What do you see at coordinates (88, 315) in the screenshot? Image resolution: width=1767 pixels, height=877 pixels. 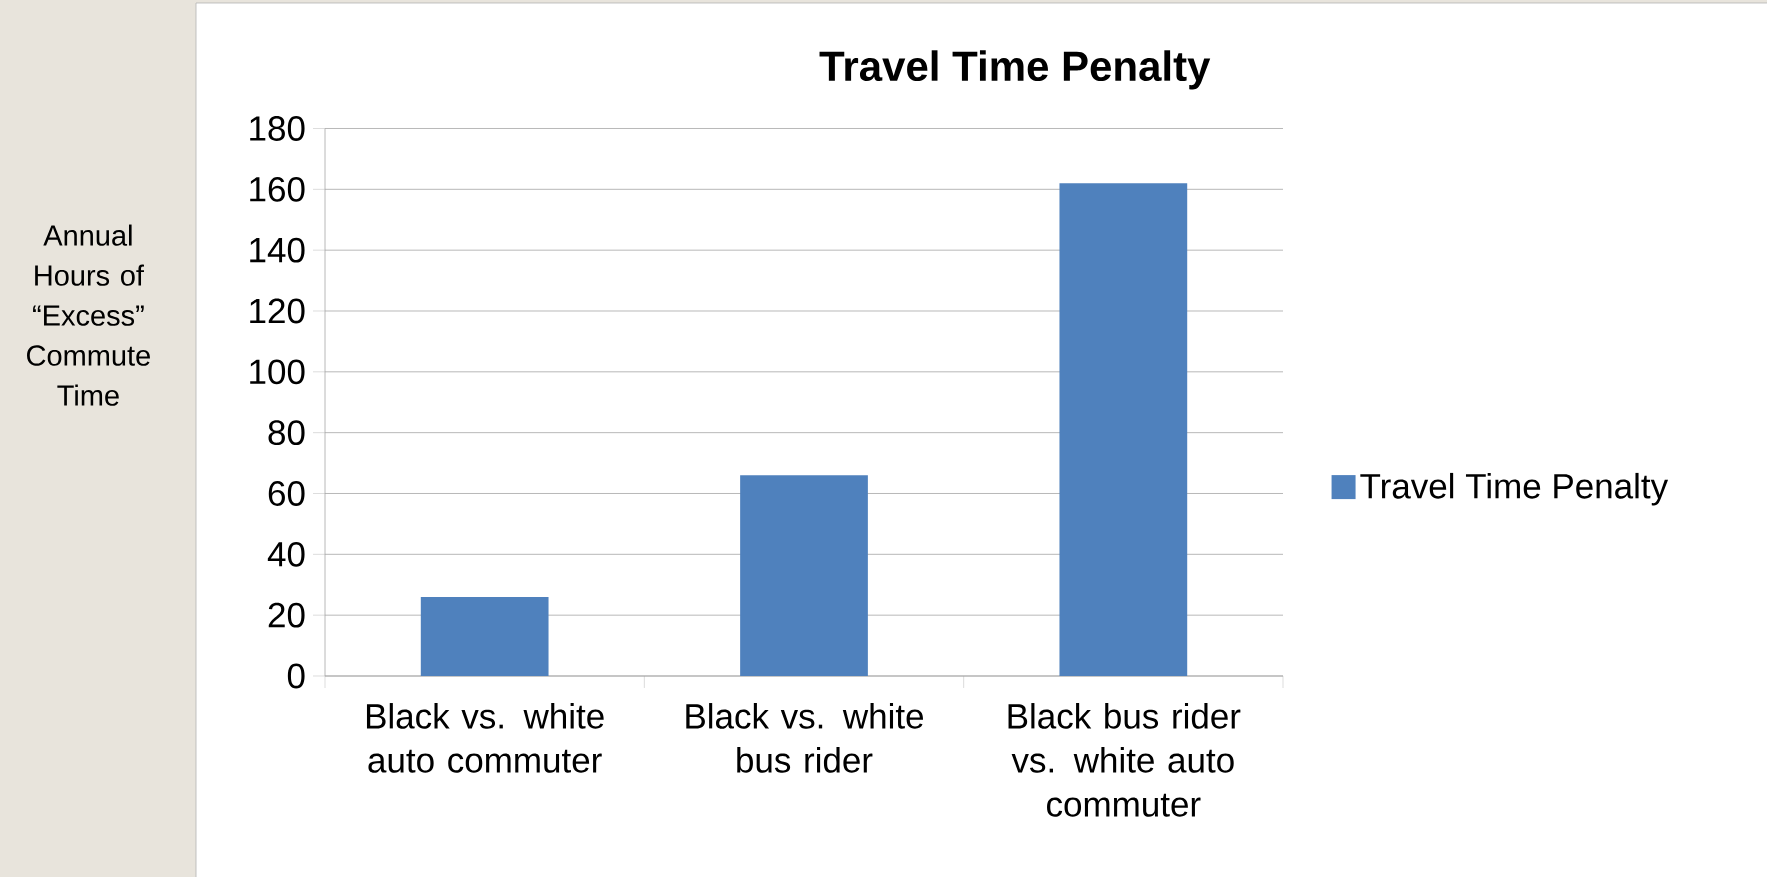 I see `y-axis-title: Annual Hours of “Excess” Commute Time` at bounding box center [88, 315].